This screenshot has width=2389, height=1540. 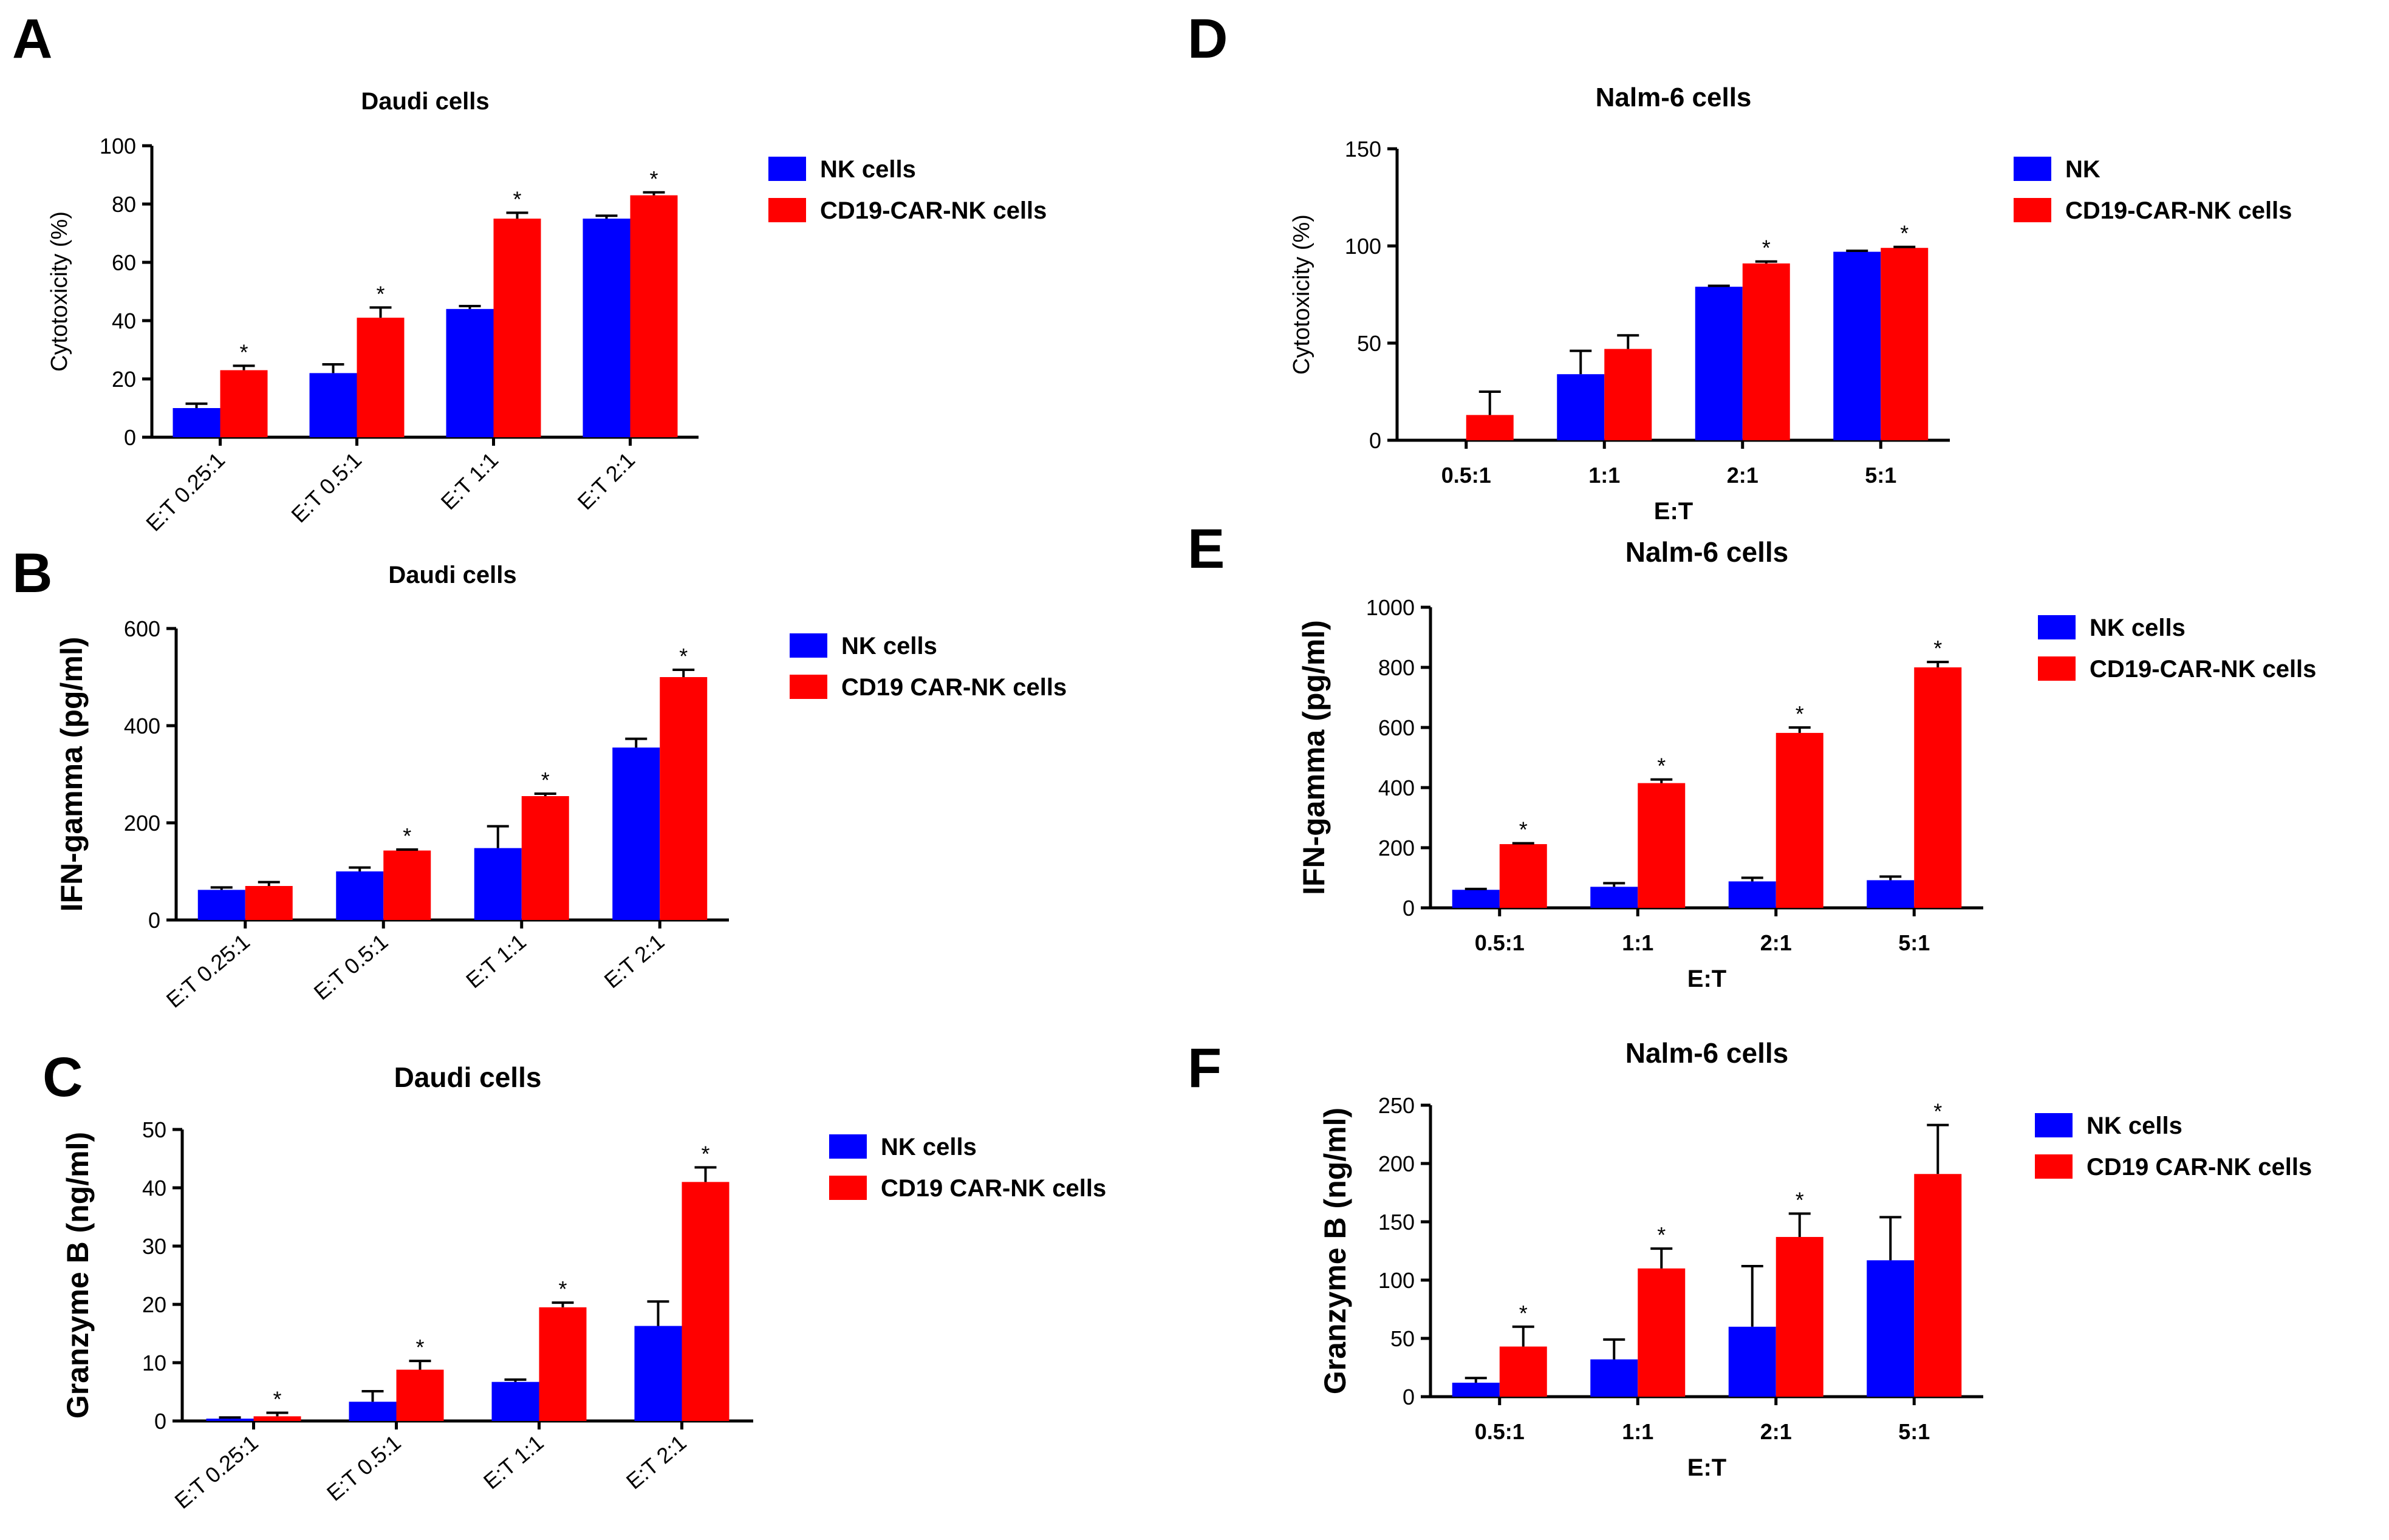 I want to click on y-tick-label-c: 20, so click(x=154, y=1305).